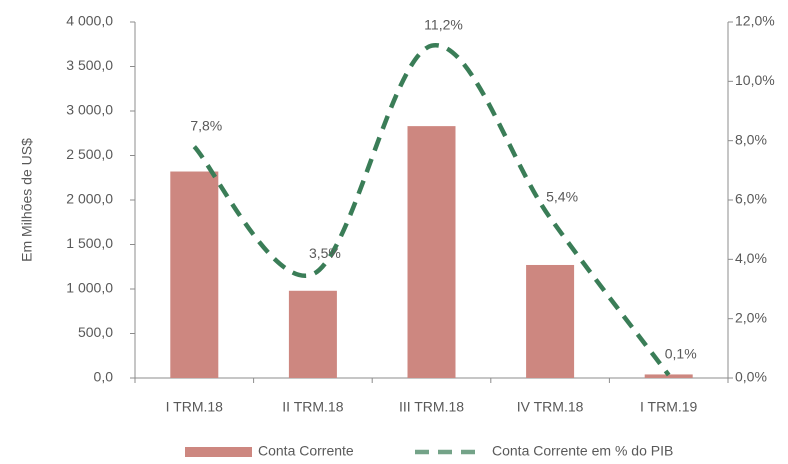  What do you see at coordinates (431, 407) in the screenshot?
I see `x-tick-label: III TRM.18` at bounding box center [431, 407].